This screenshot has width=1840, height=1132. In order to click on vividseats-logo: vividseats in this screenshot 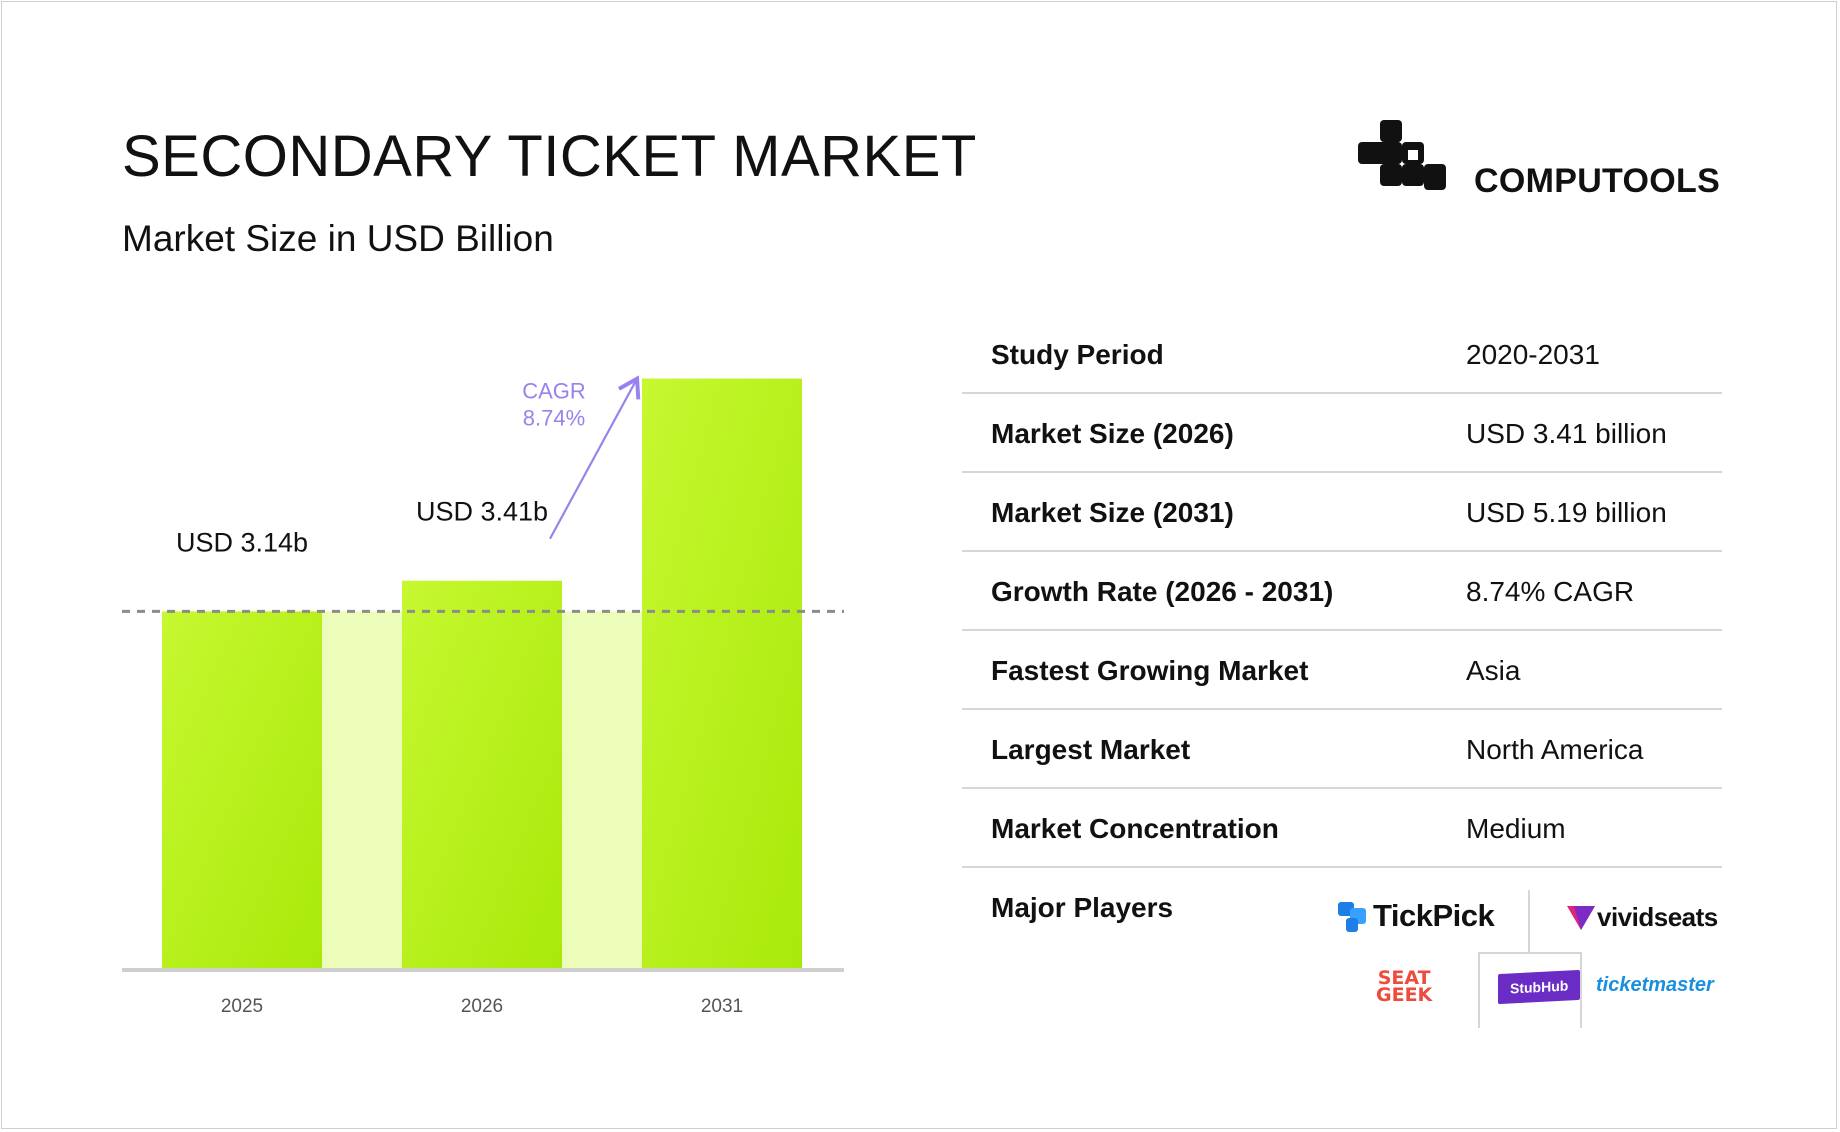, I will do `click(1642, 917)`.